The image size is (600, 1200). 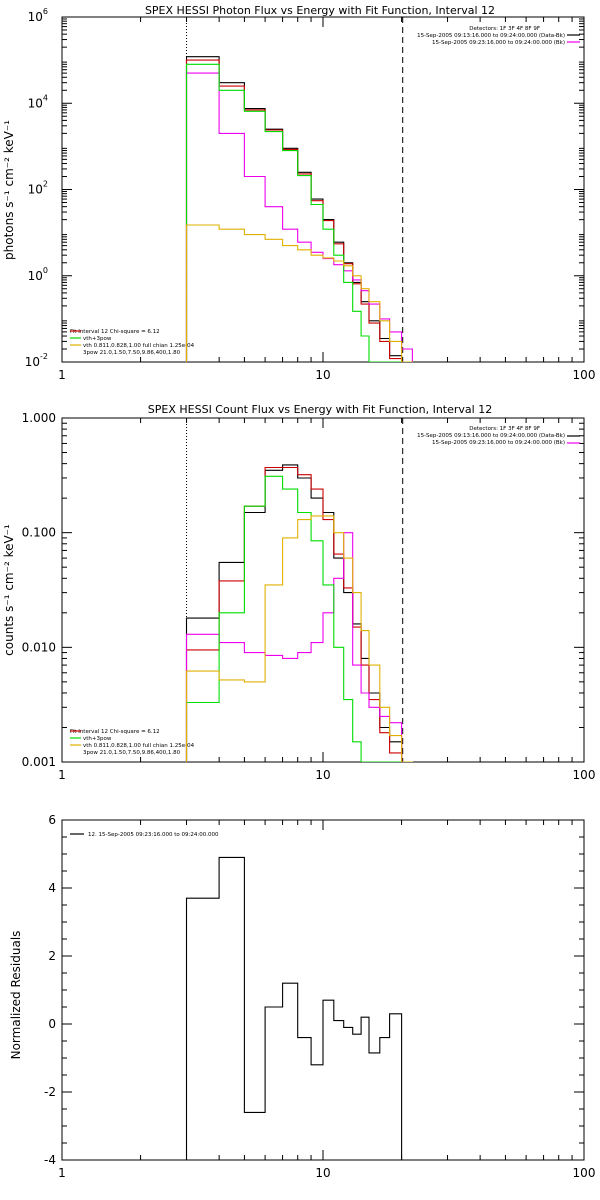 What do you see at coordinates (45, 270) in the screenshot?
I see `y-tick-exponent: 0` at bounding box center [45, 270].